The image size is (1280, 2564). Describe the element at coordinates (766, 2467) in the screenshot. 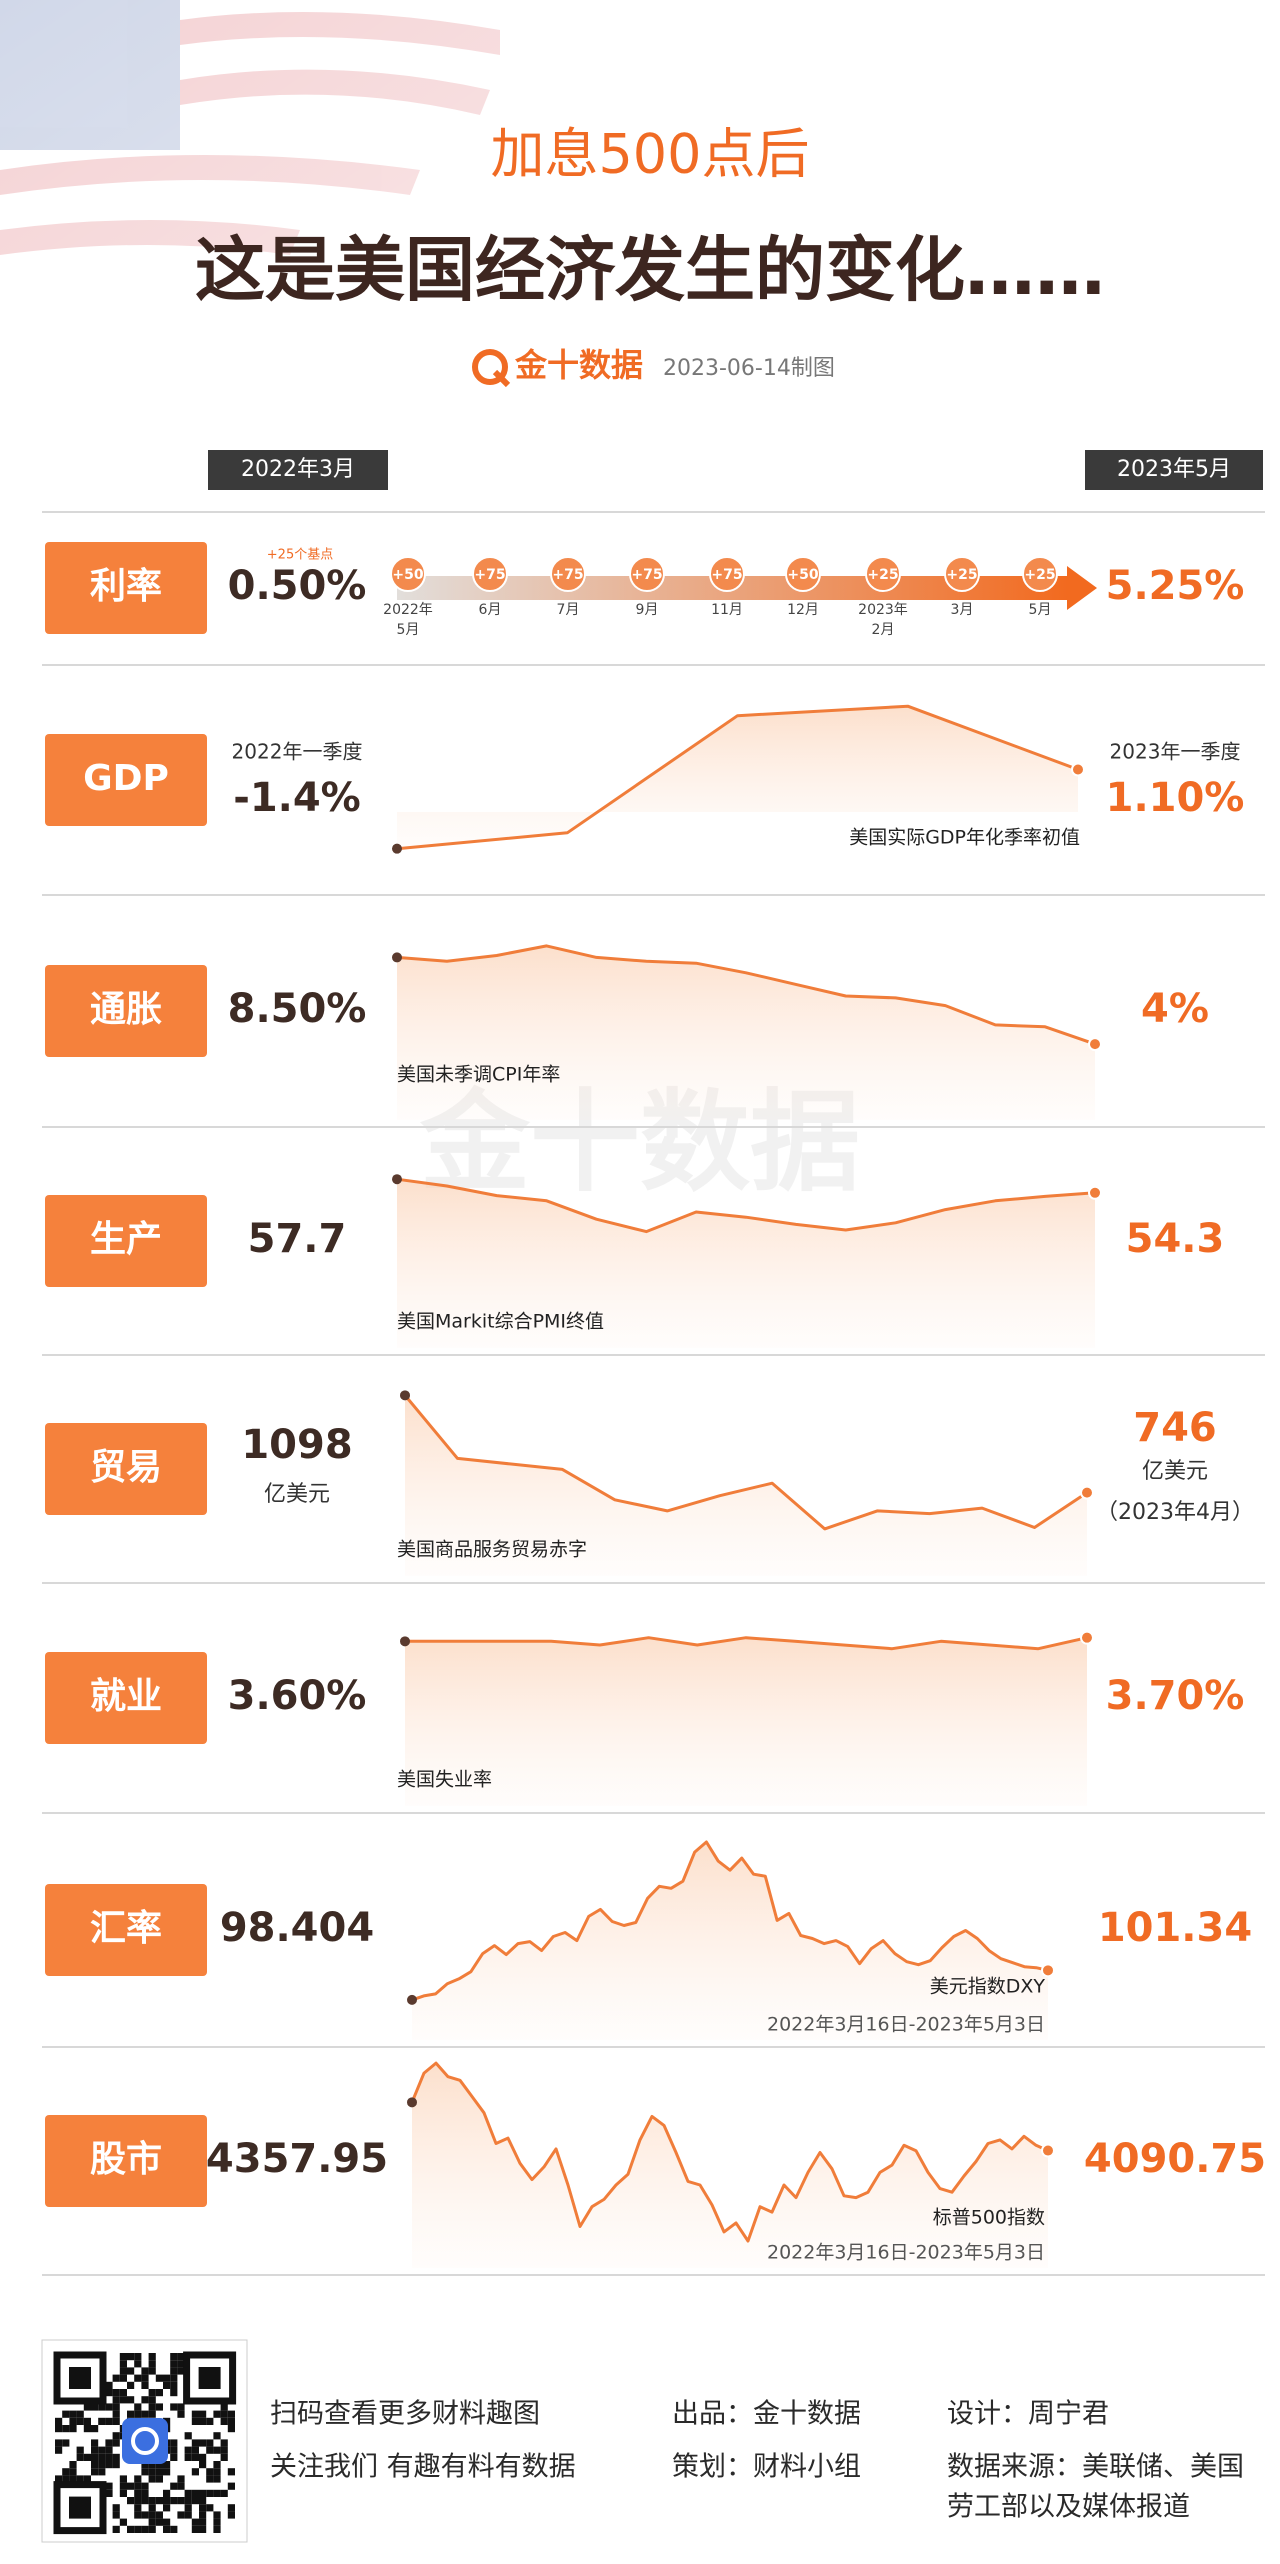

I see `credit: 策划：财料小组` at that location.